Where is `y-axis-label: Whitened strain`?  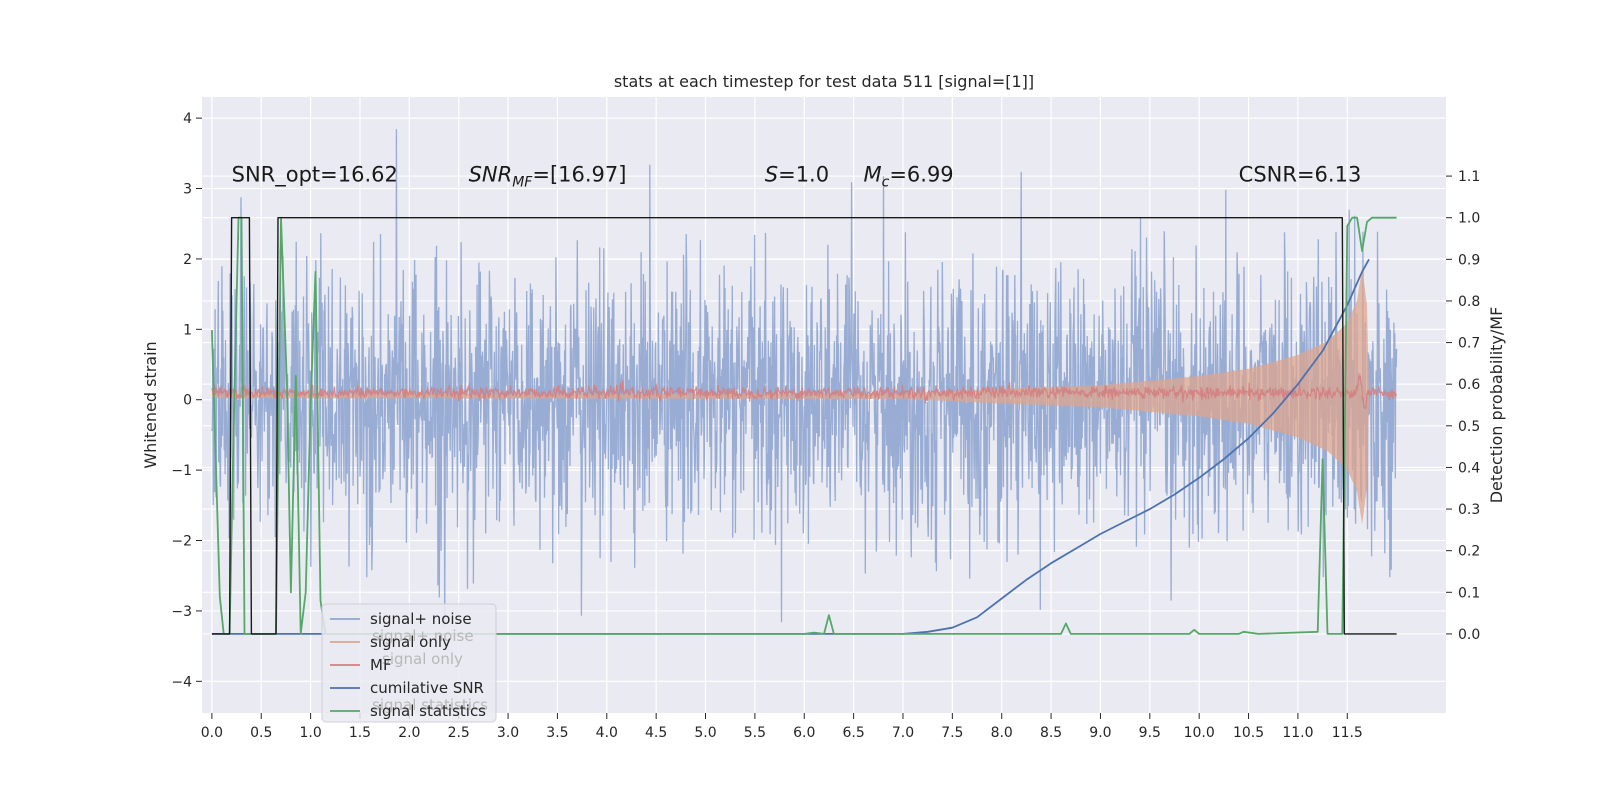 y-axis-label: Whitened strain is located at coordinates (150, 404).